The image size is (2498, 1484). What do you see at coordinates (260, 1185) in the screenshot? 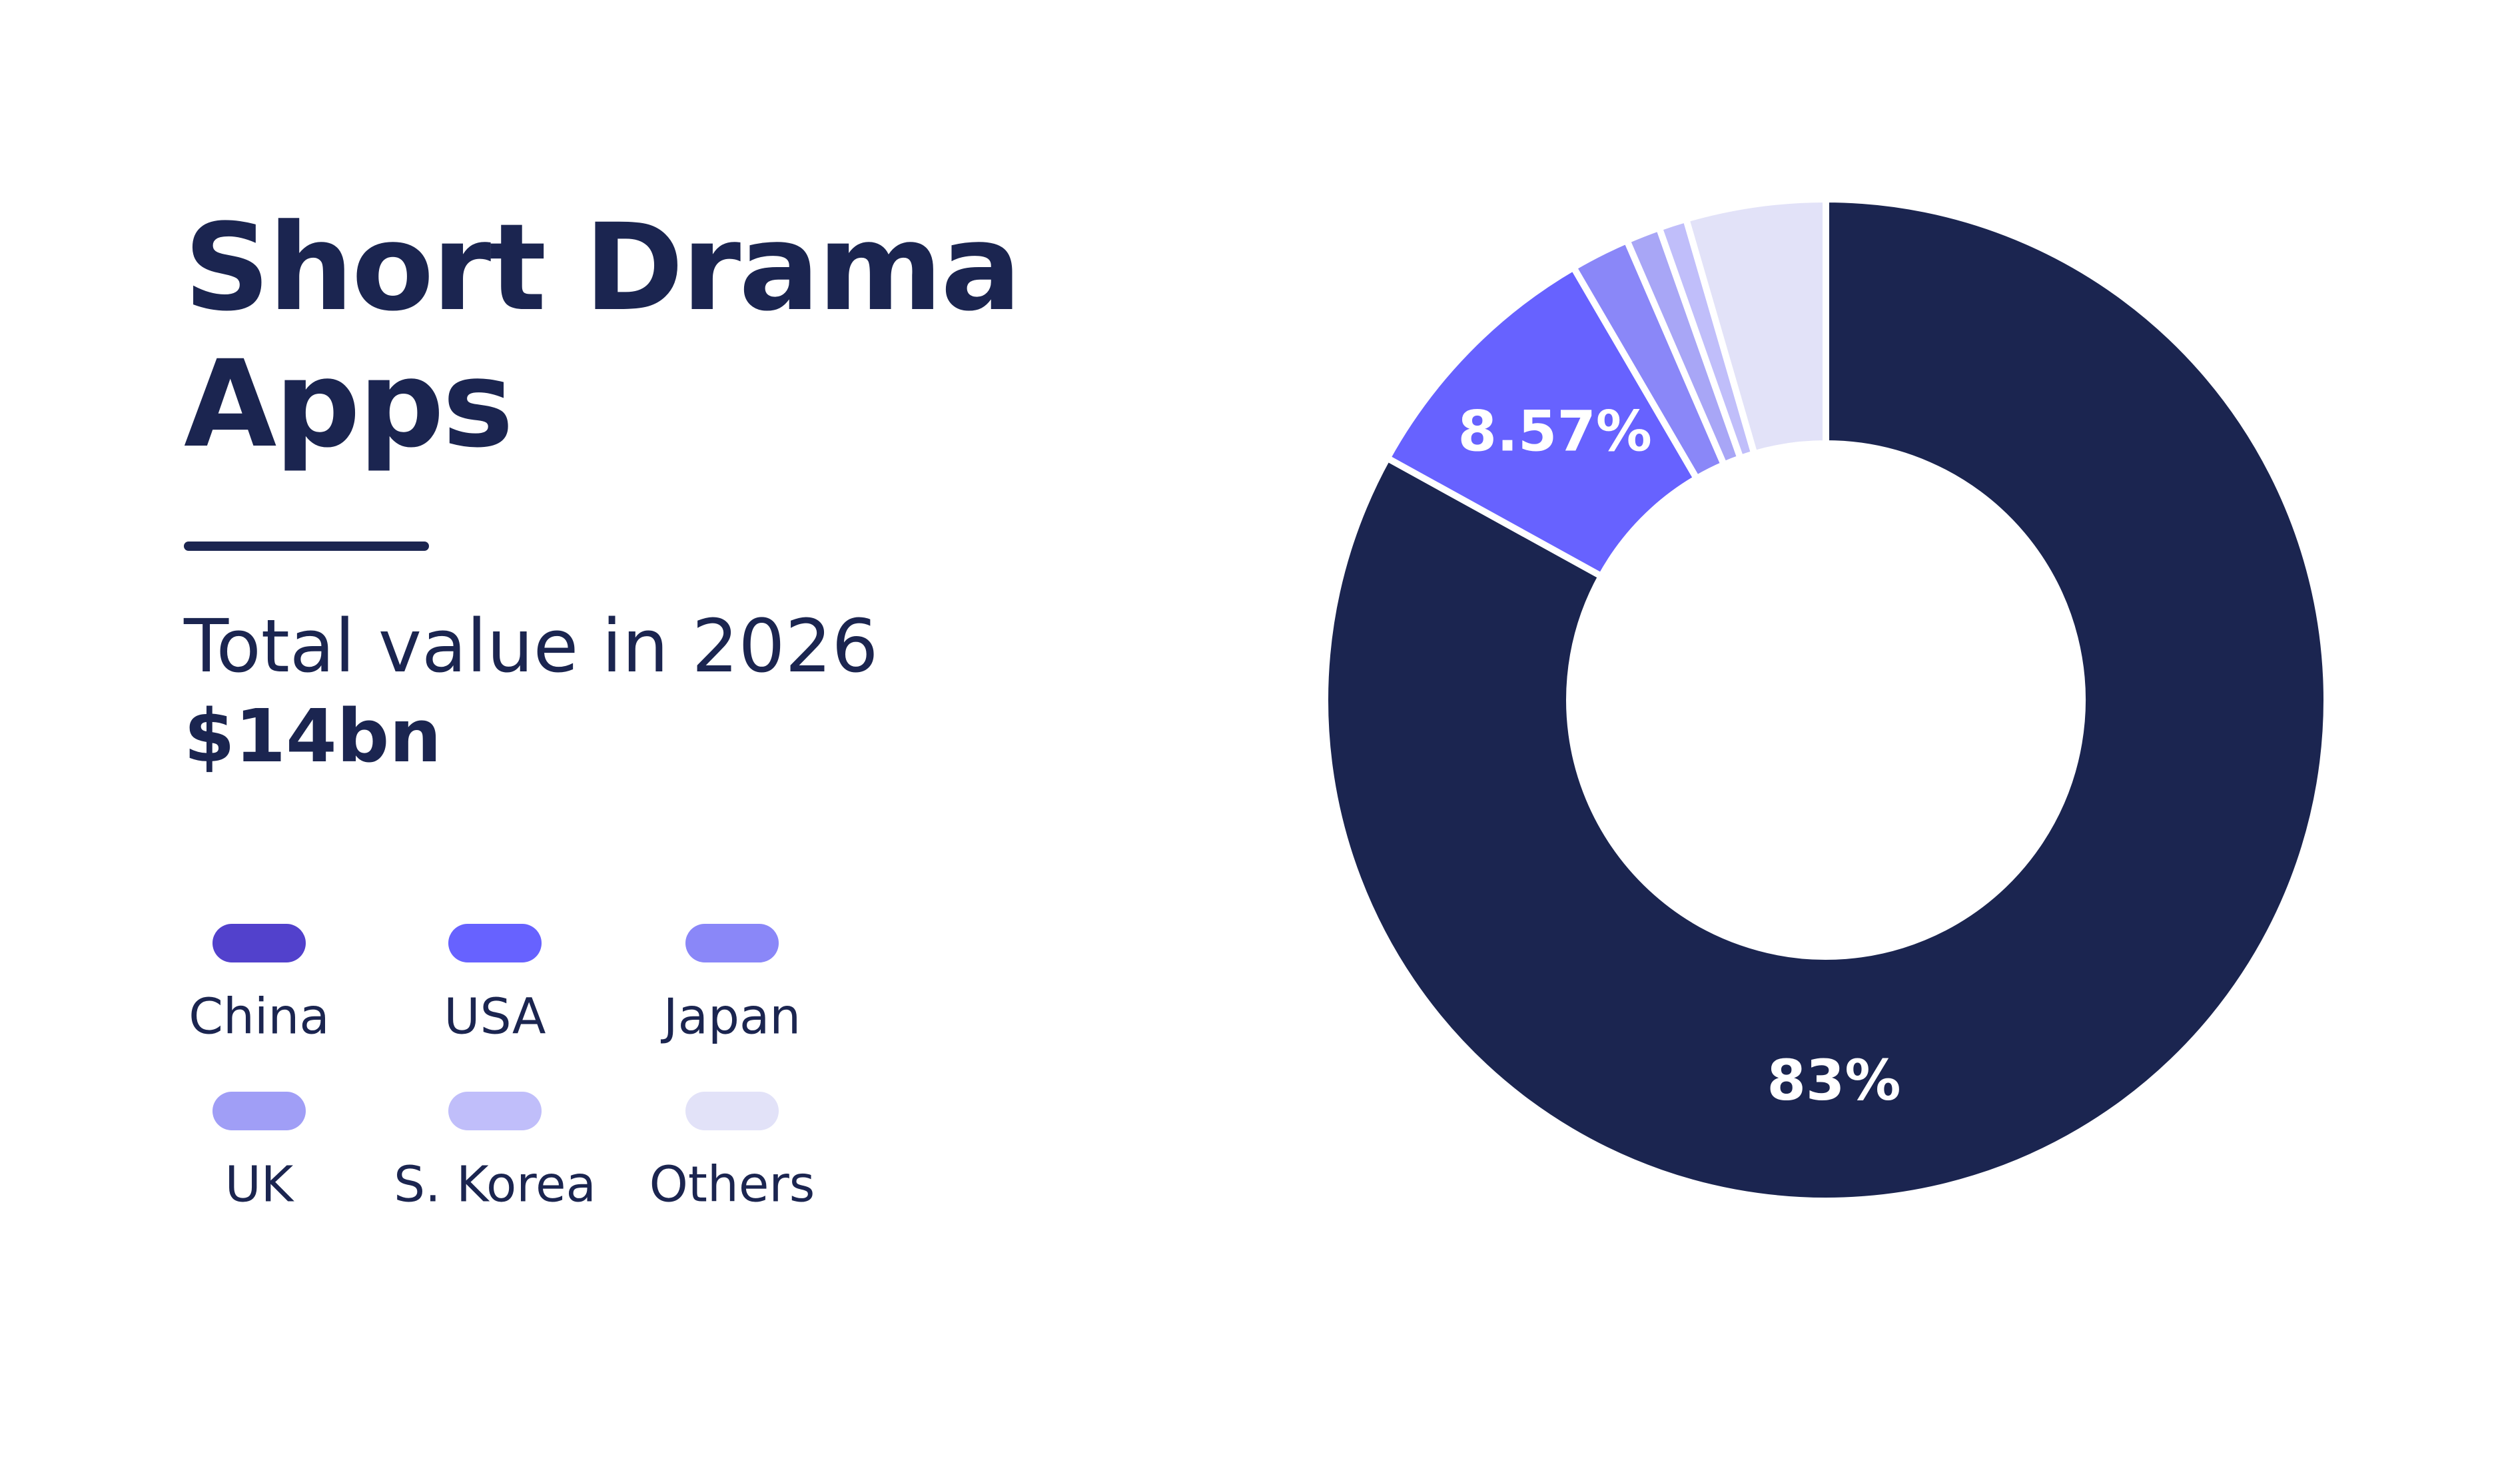
I see `legend-label: UK` at bounding box center [260, 1185].